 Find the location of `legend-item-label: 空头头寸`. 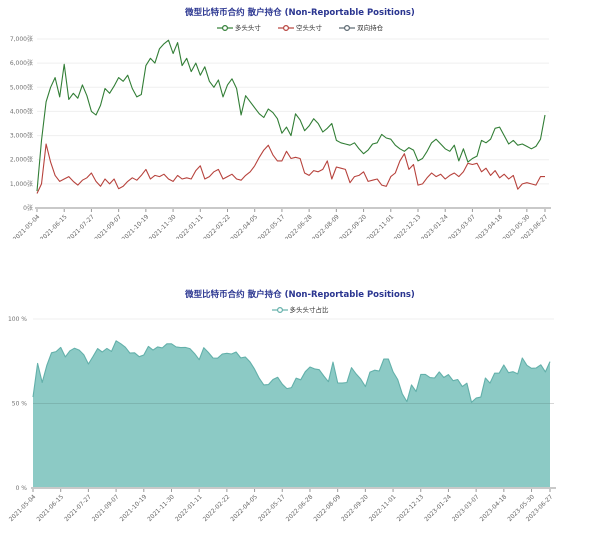

legend-item-label: 空头头寸 is located at coordinates (309, 27).